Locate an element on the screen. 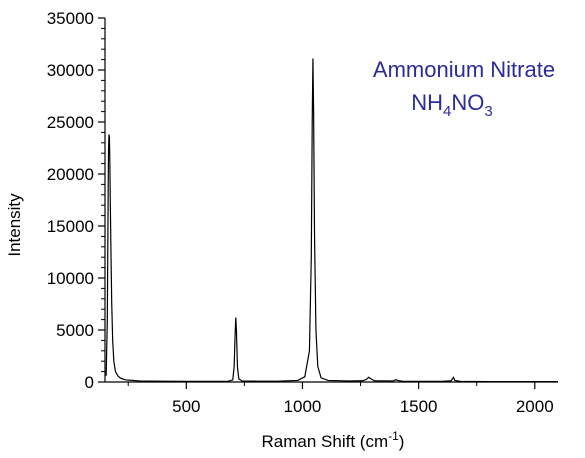  annotation-formula: NH4NO3 is located at coordinates (451, 105).